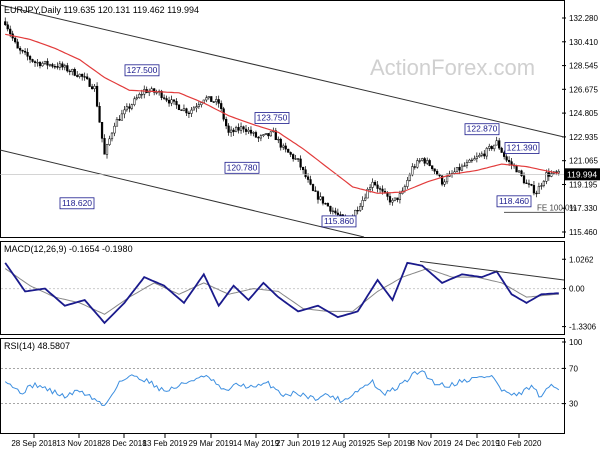  I want to click on annotation-label: 123.750, so click(272, 118).